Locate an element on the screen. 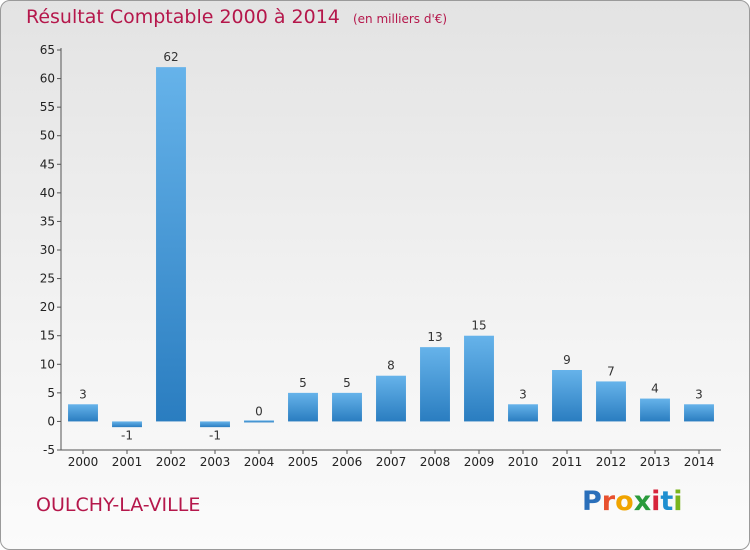 The image size is (750, 550). y-tick-label: 50 is located at coordinates (47, 136).